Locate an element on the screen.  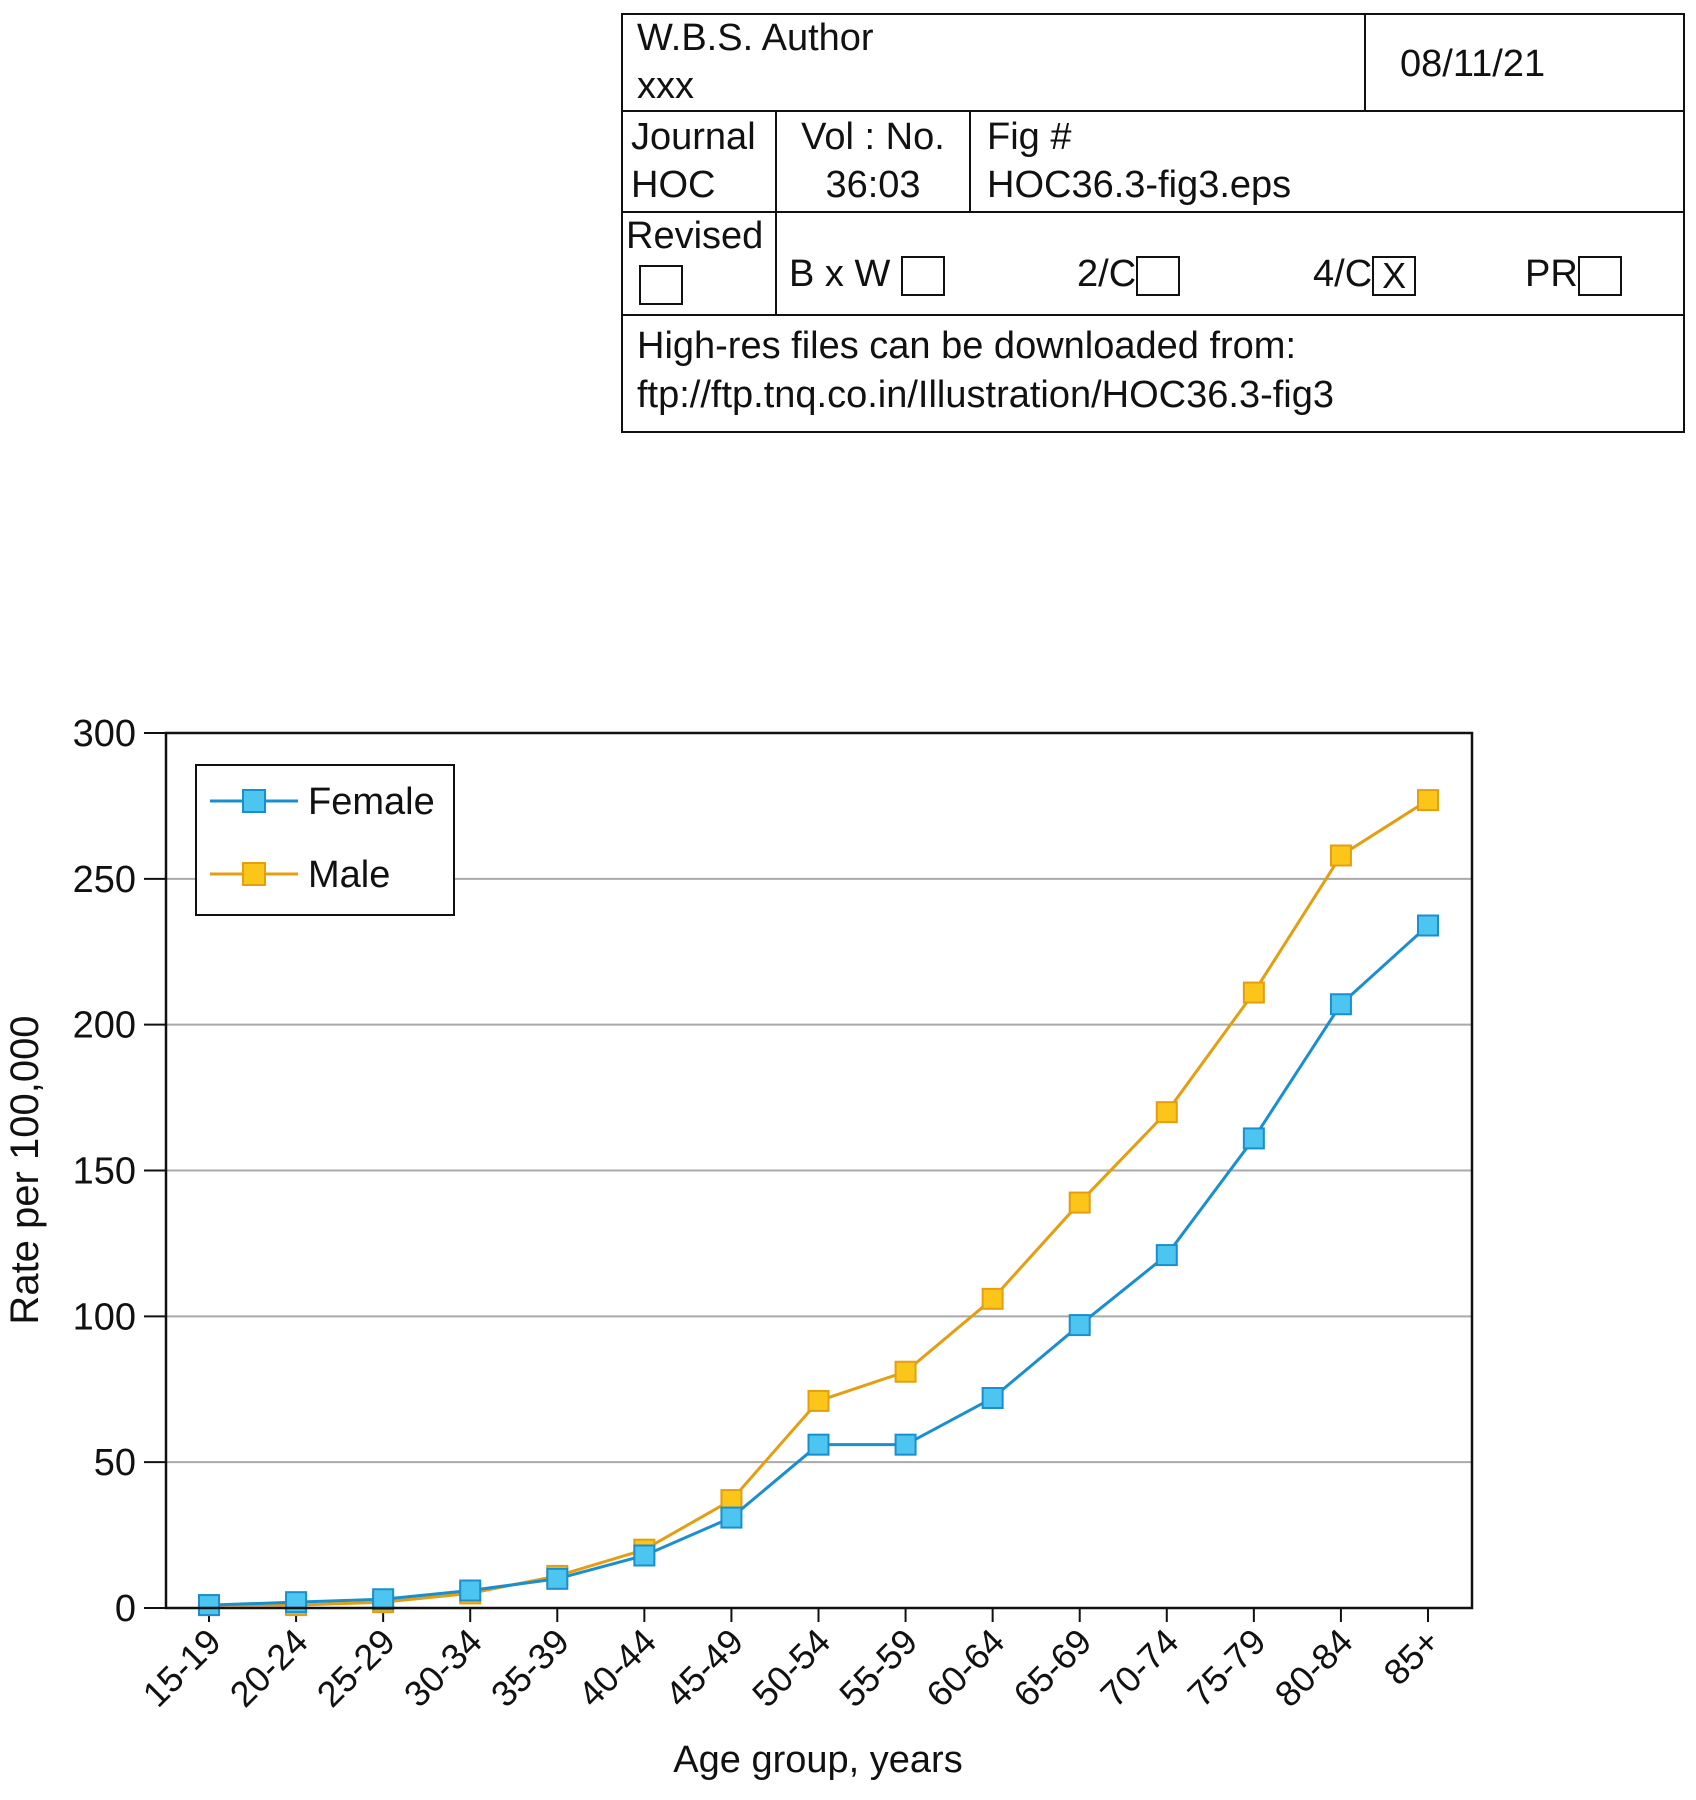
x-tick-label: 30-34 is located at coordinates (443, 1668).